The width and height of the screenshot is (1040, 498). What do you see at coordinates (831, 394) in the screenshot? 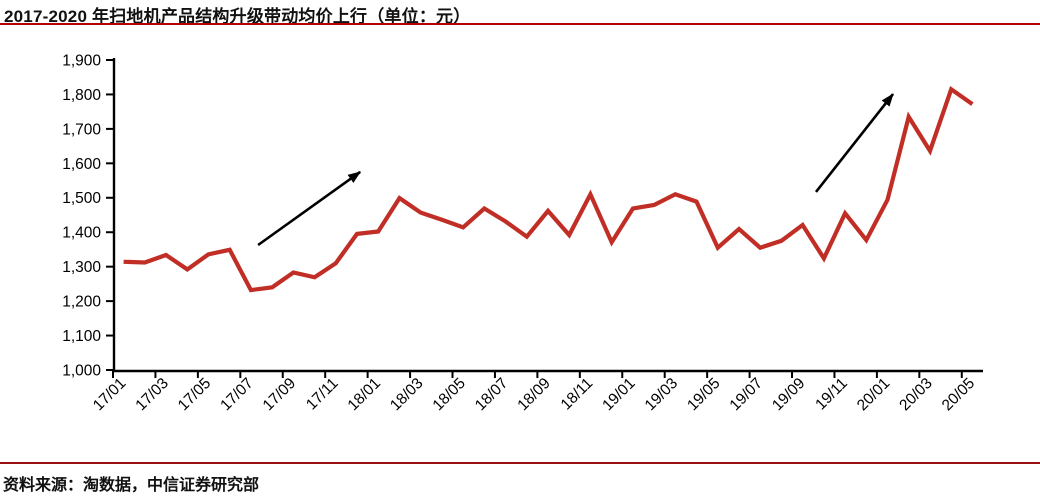
I see `x-axis-label: 19/11` at bounding box center [831, 394].